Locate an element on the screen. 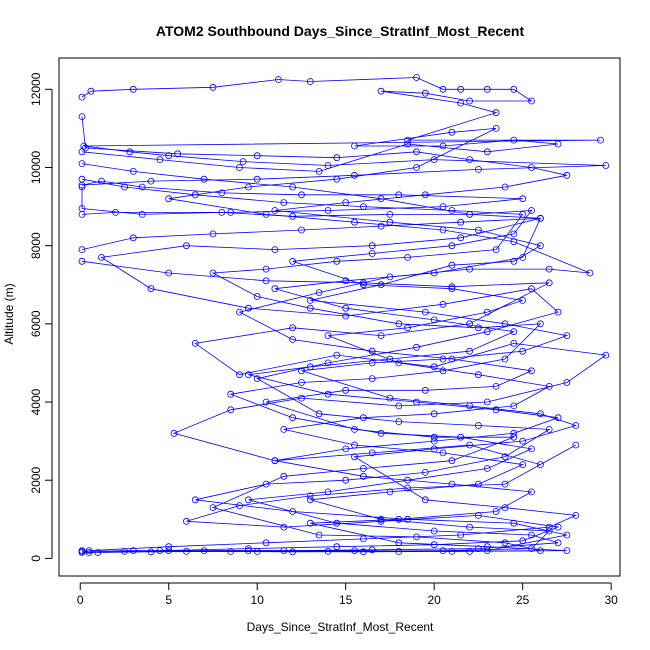  x-tick-label: 10 is located at coordinates (258, 600).